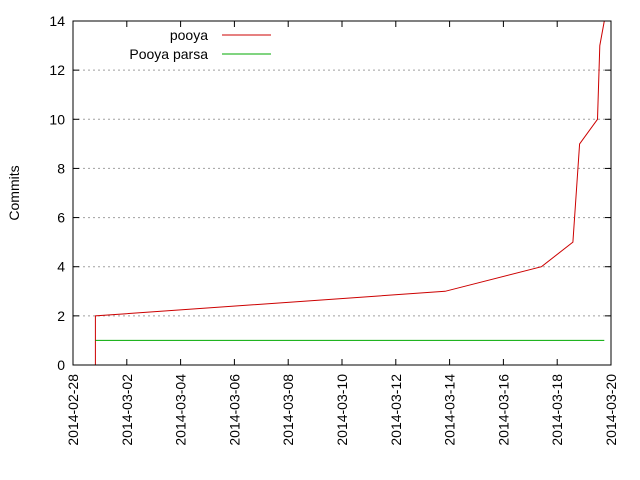 This screenshot has height=480, width=640. I want to click on y-axis-label: Commits, so click(14, 192).